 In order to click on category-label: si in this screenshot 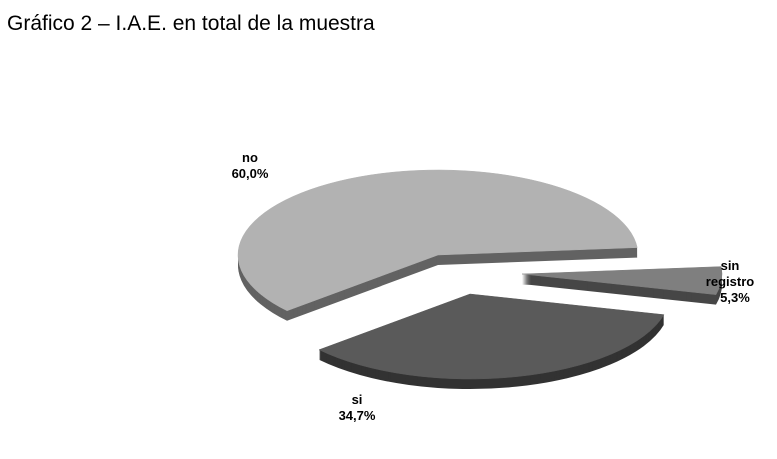, I will do `click(357, 399)`.